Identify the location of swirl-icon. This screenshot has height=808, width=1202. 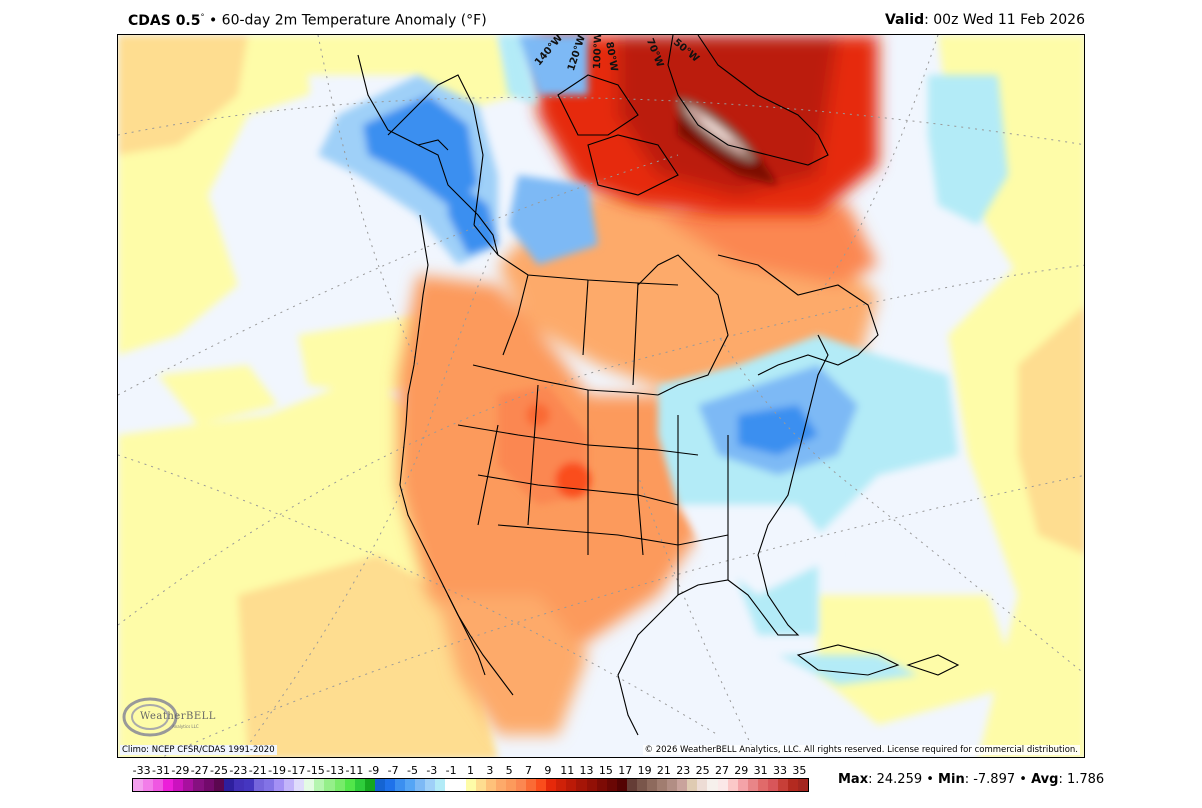
(150, 717).